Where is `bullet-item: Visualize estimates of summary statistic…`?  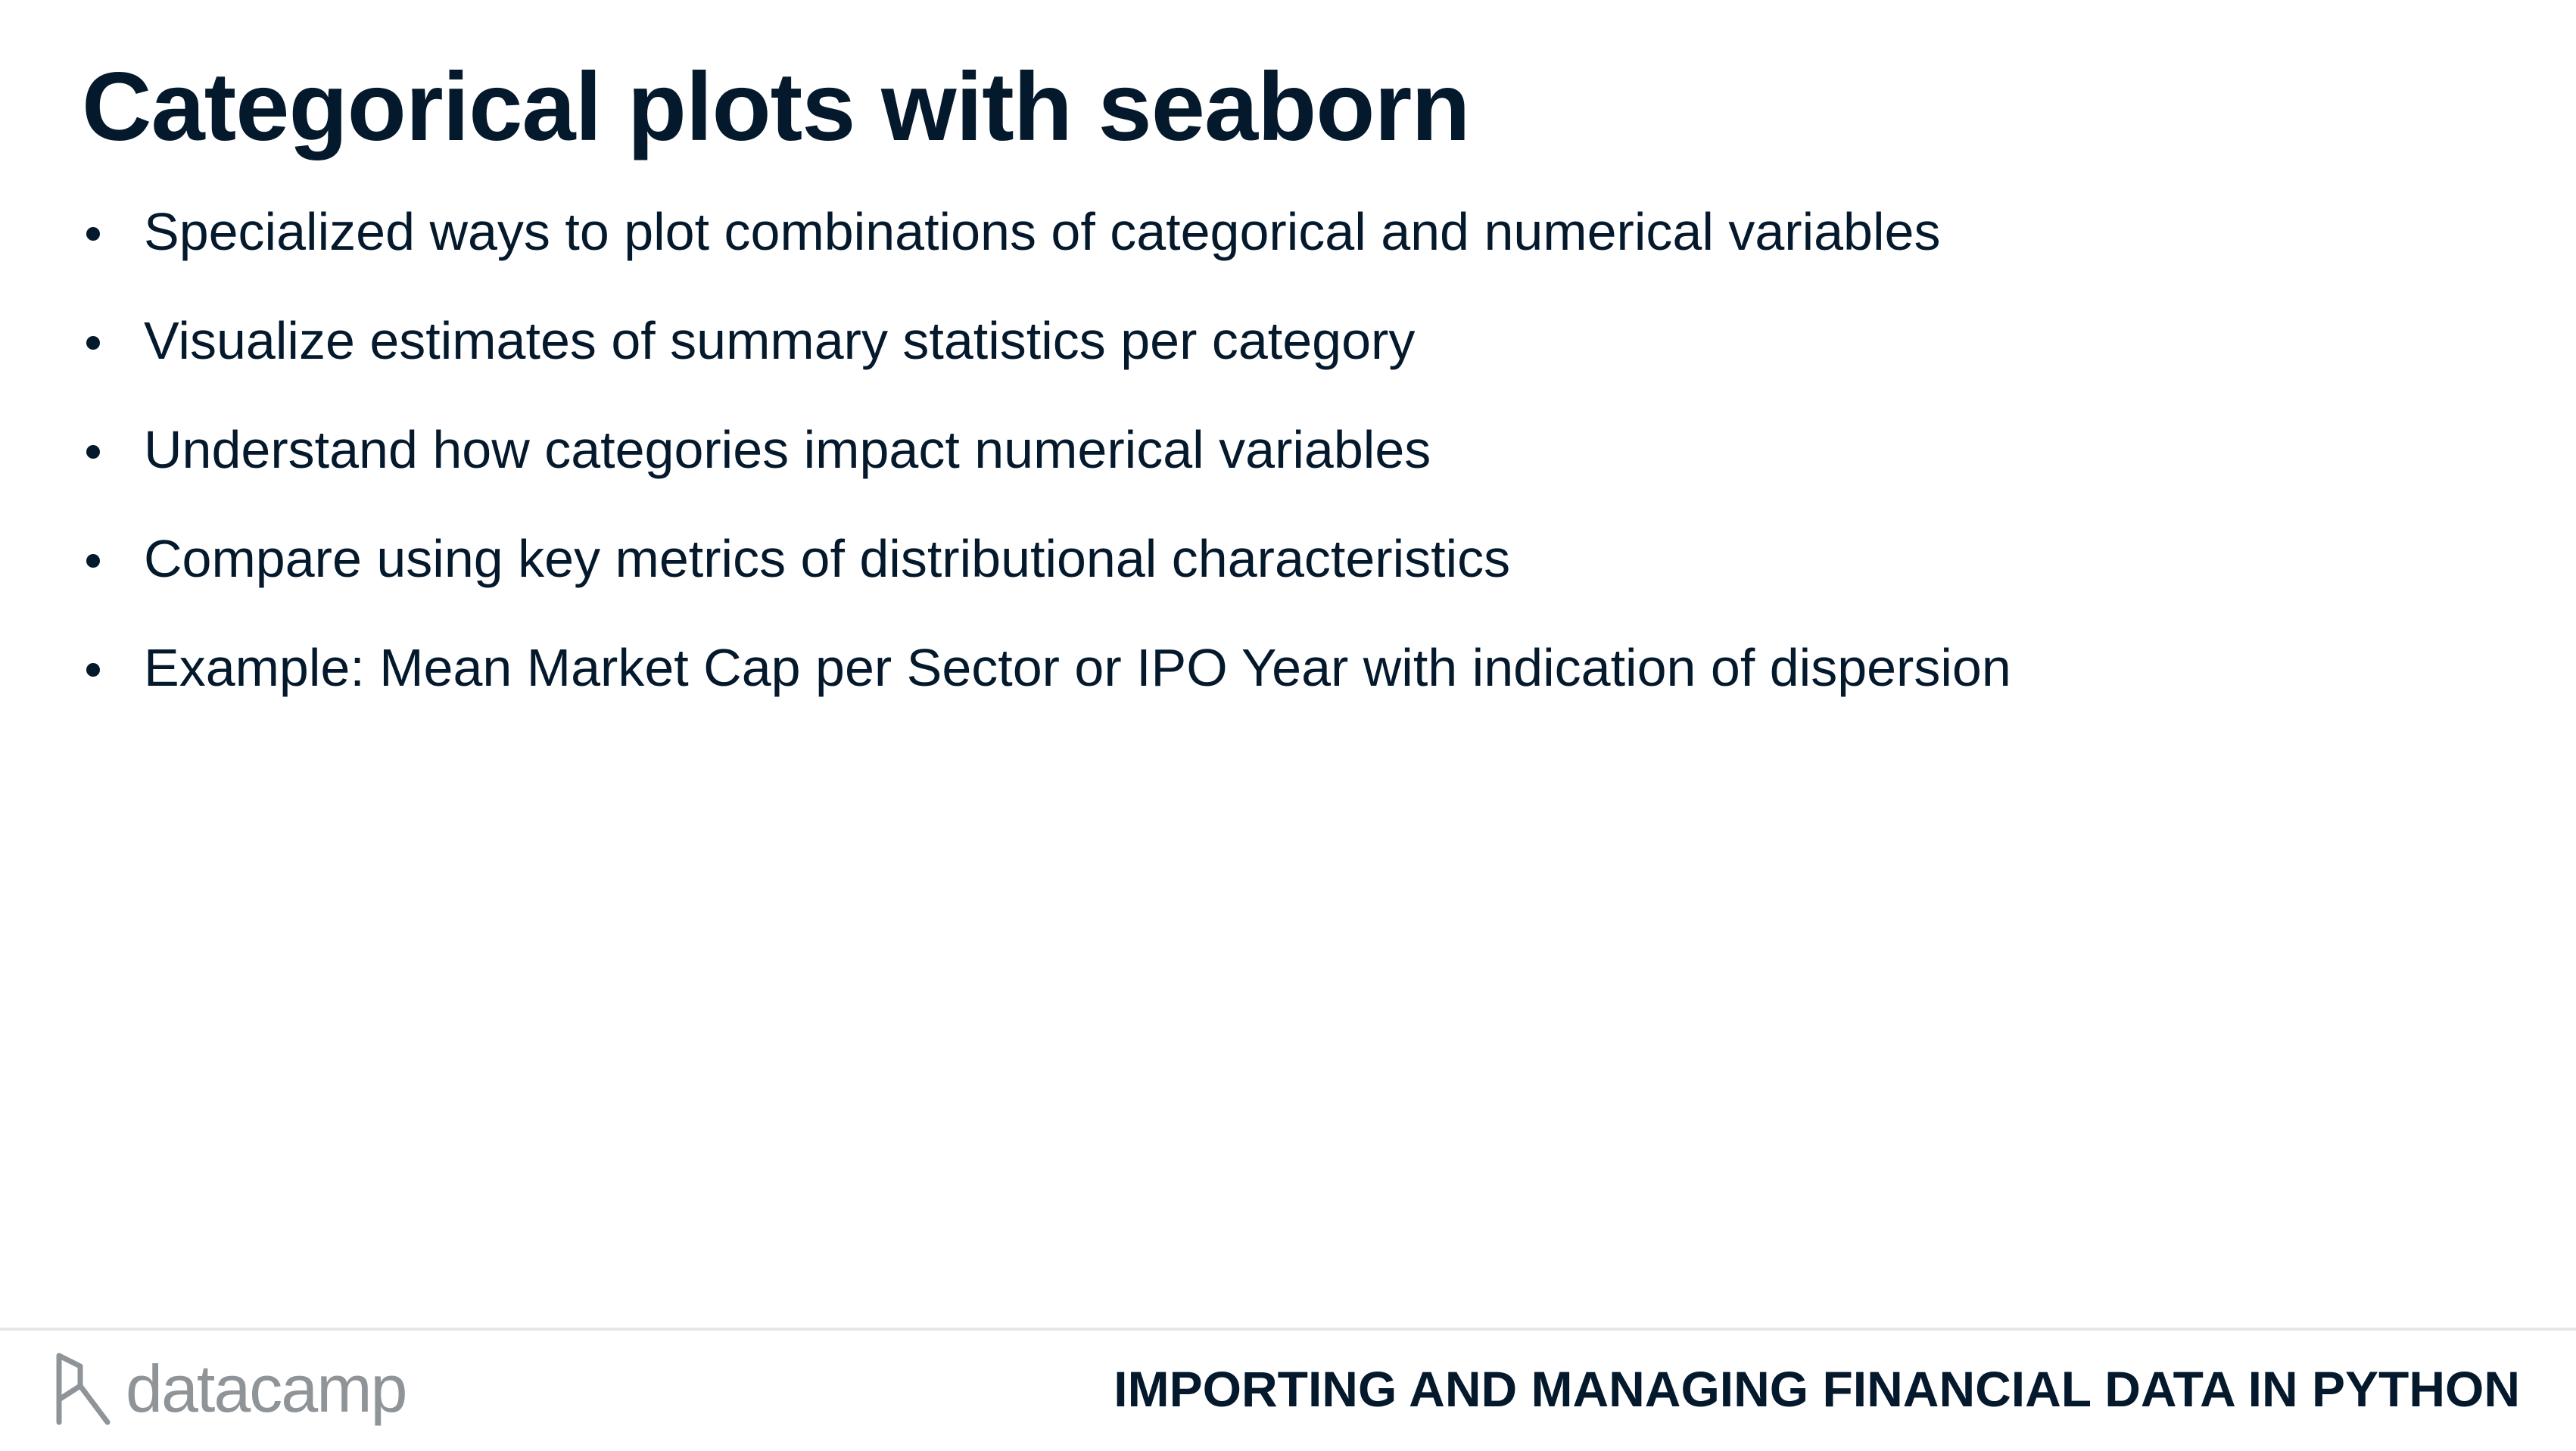 bullet-item: Visualize estimates of summary statistic… is located at coordinates (1046, 352).